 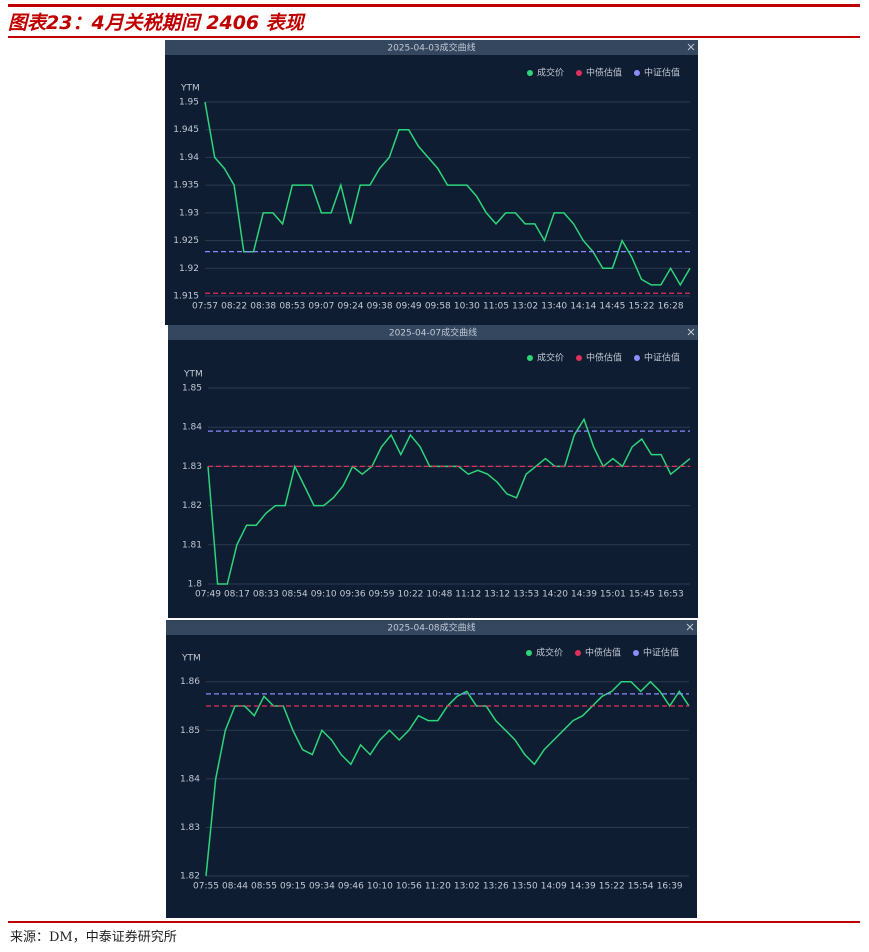 I want to click on y-tick-label: 1.95, so click(x=189, y=103).